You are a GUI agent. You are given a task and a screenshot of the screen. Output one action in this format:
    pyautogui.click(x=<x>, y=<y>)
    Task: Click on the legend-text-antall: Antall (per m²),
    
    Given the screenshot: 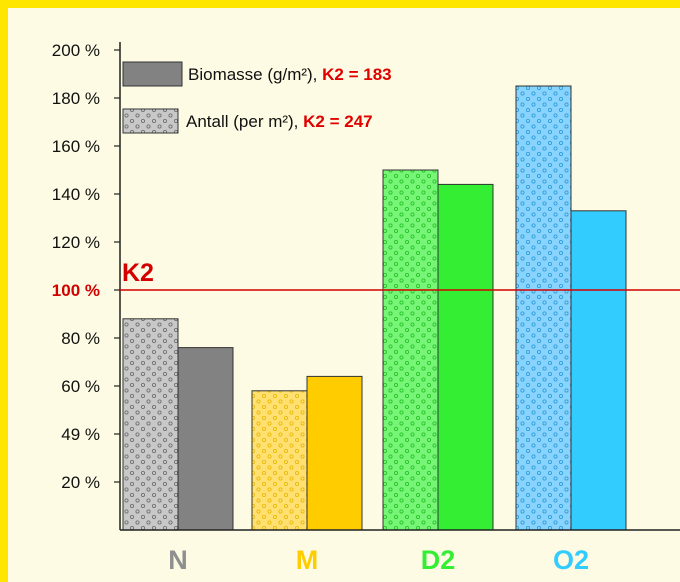 What is the action you would take?
    pyautogui.click(x=244, y=121)
    